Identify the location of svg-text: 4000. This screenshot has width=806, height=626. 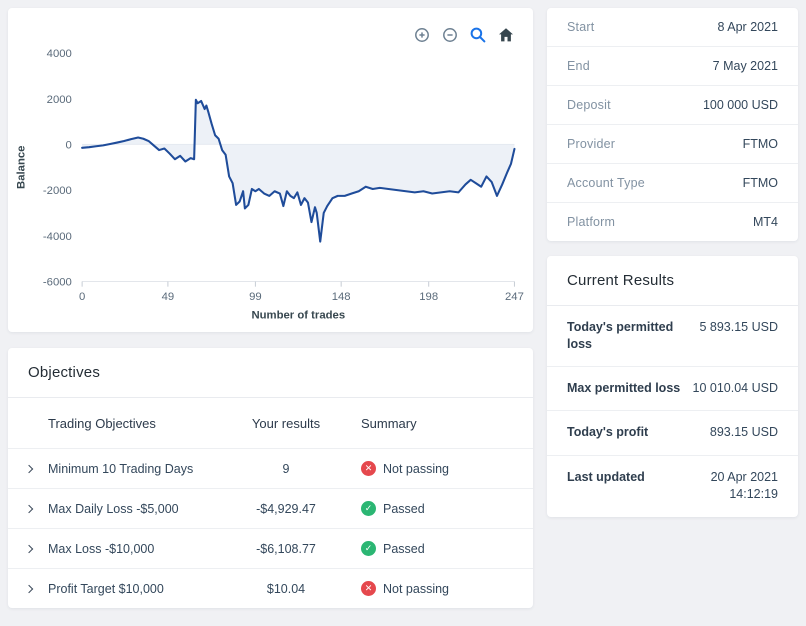
(59, 54).